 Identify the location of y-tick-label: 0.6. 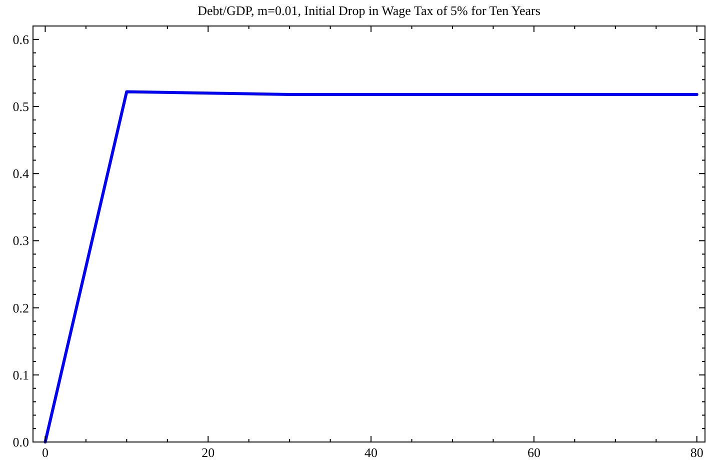
(21, 39).